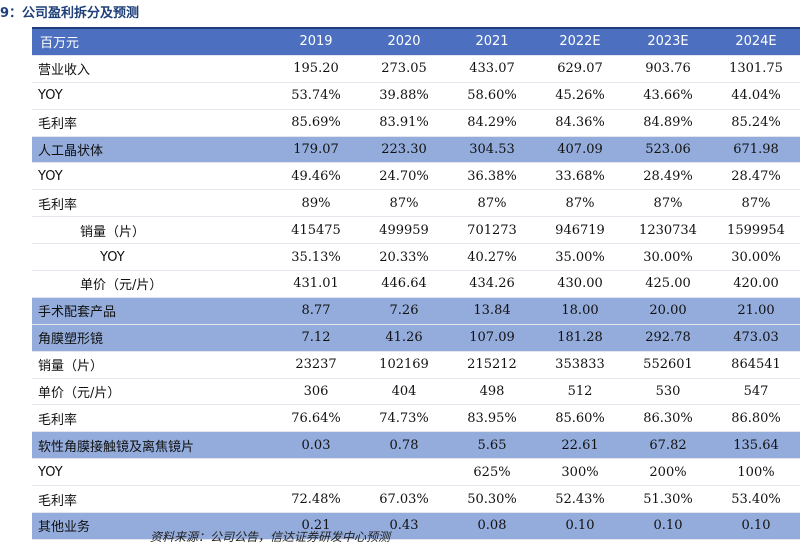 This screenshot has height=547, width=812. What do you see at coordinates (404, 176) in the screenshot?
I see `table-cell: 24.70%` at bounding box center [404, 176].